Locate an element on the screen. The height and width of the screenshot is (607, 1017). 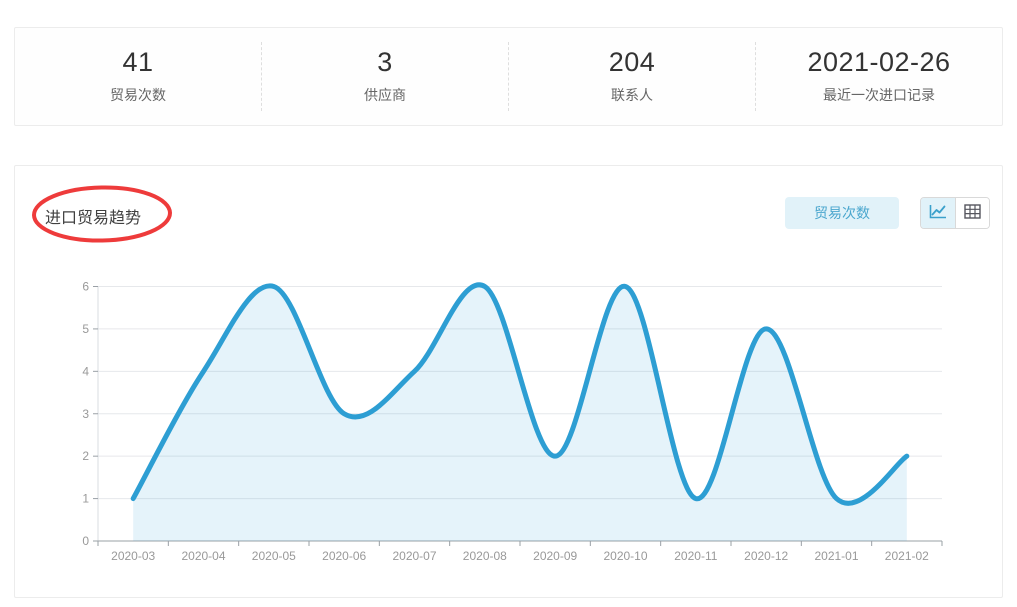
stat-label: 供应商 is located at coordinates (385, 94).